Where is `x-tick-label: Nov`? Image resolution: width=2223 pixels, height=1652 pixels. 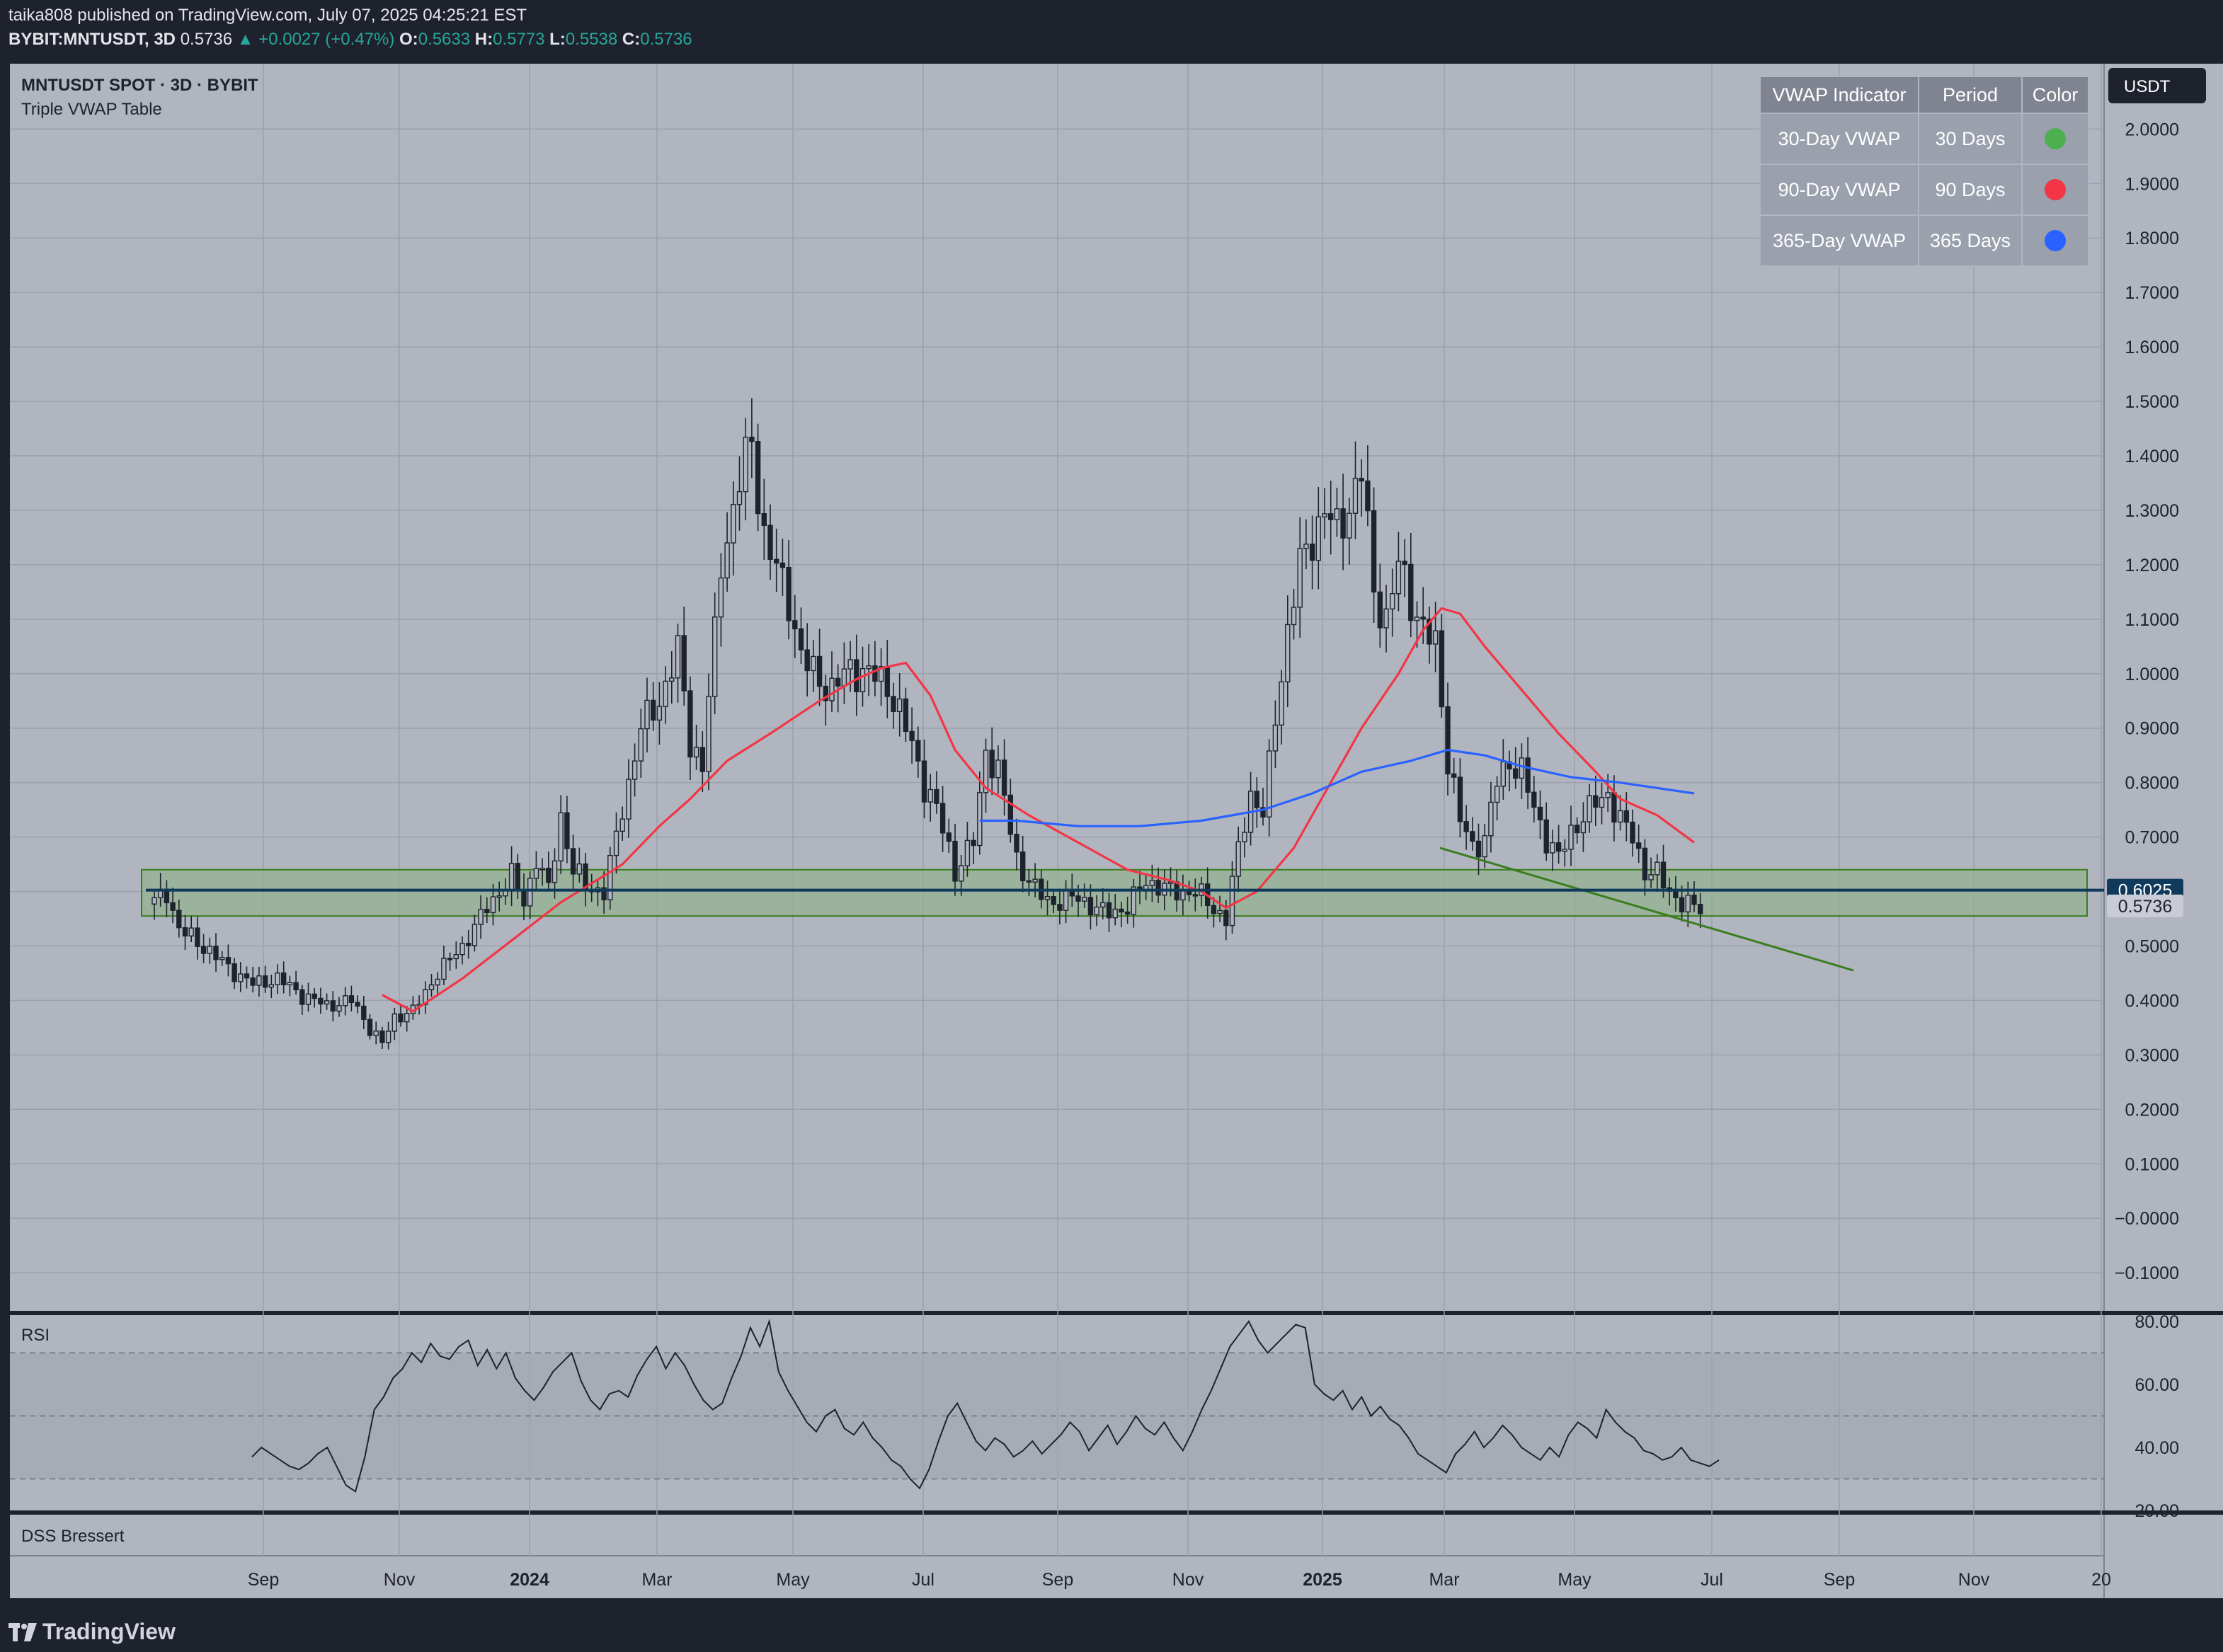 x-tick-label: Nov is located at coordinates (400, 1580).